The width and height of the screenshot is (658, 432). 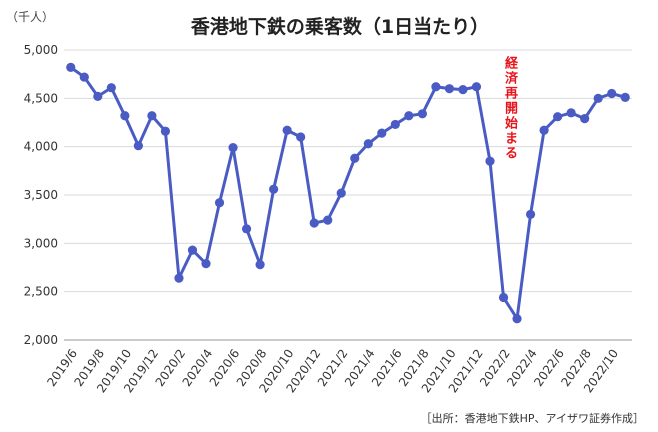 I want to click on y-tick-label: 2,000, so click(x=41, y=340).